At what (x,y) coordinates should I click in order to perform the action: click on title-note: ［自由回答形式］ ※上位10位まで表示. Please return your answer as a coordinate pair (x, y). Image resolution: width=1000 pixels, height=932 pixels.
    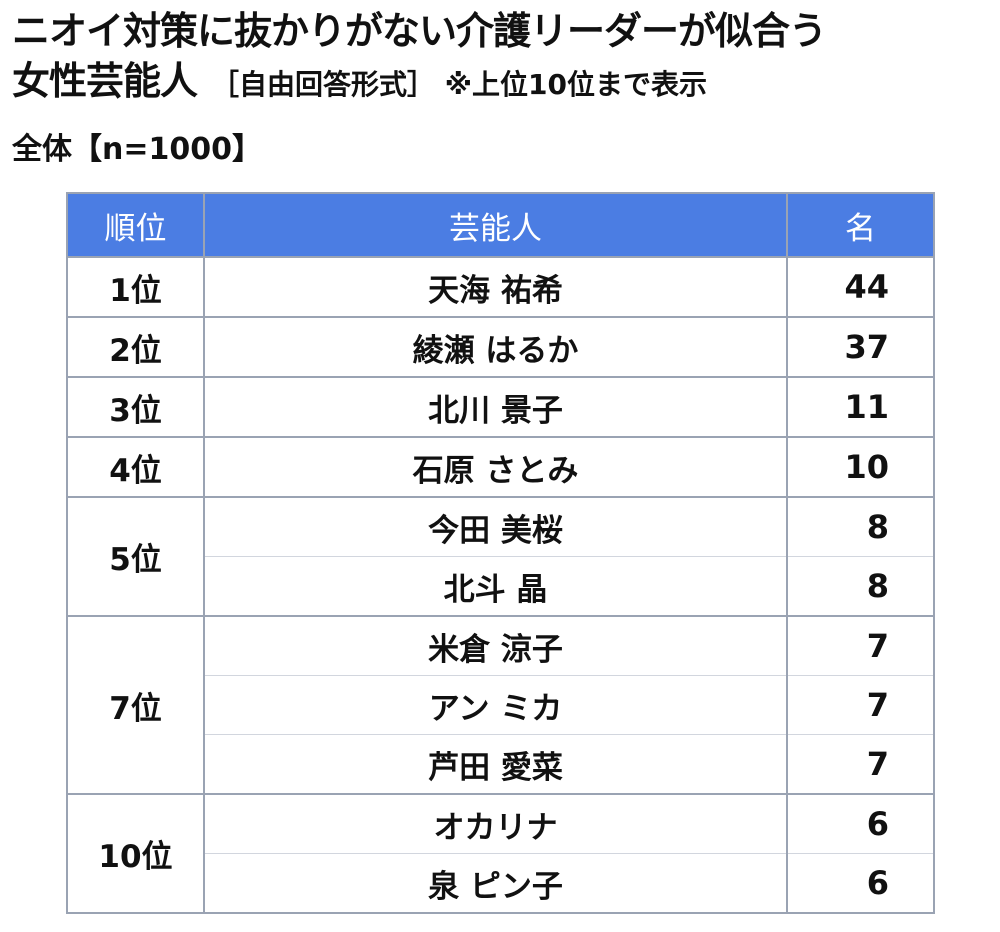
    Looking at the image, I should click on (459, 84).